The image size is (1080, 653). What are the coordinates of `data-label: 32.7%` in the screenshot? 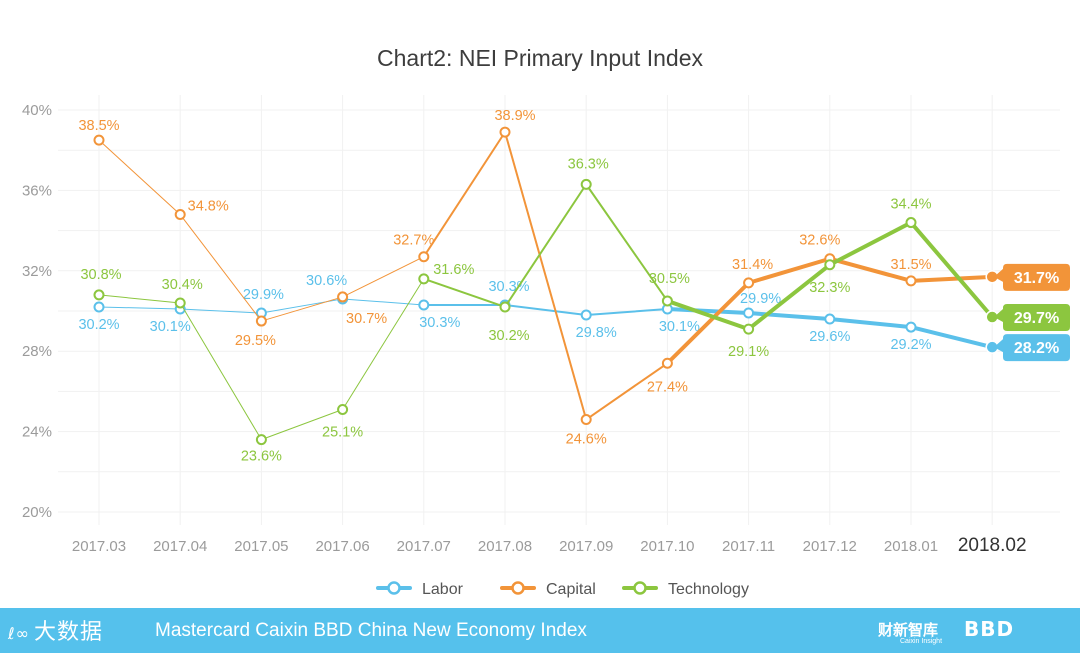 It's located at (413, 241).